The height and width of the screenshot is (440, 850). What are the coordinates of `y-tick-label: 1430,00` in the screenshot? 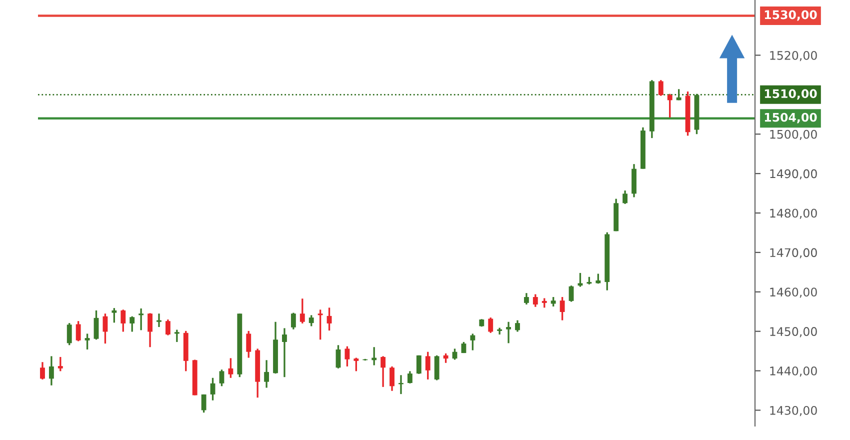 It's located at (793, 411).